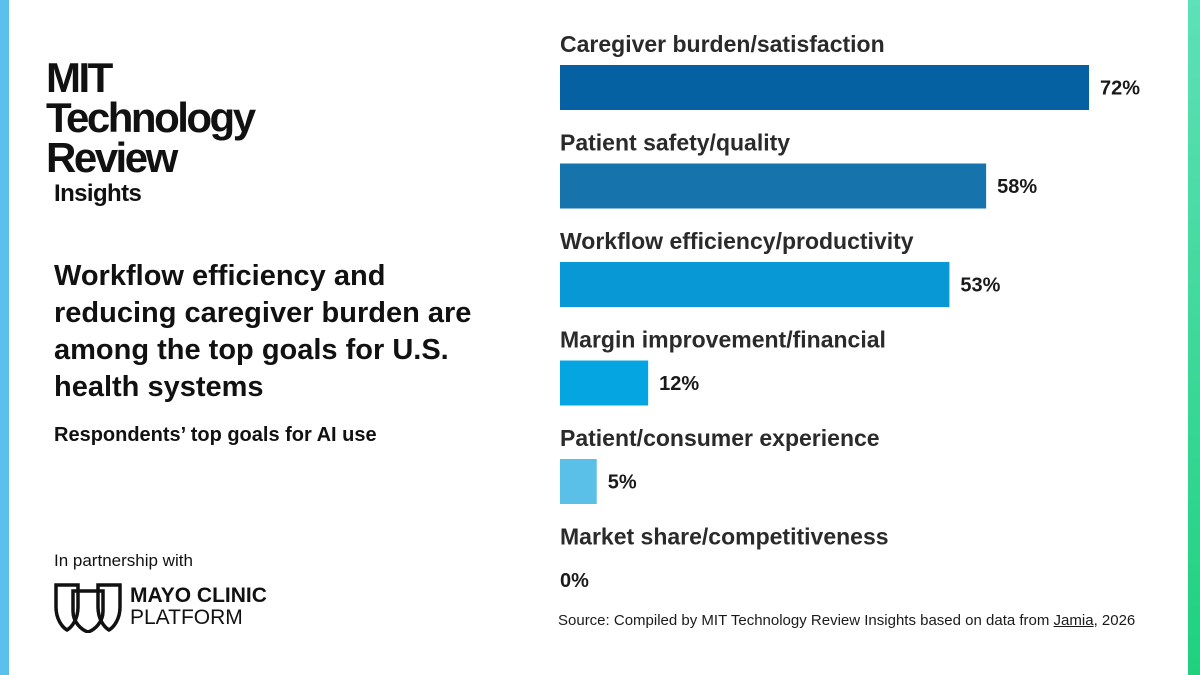 This screenshot has width=1200, height=675. What do you see at coordinates (724, 537) in the screenshot?
I see `category-label: Market share/competitiveness` at bounding box center [724, 537].